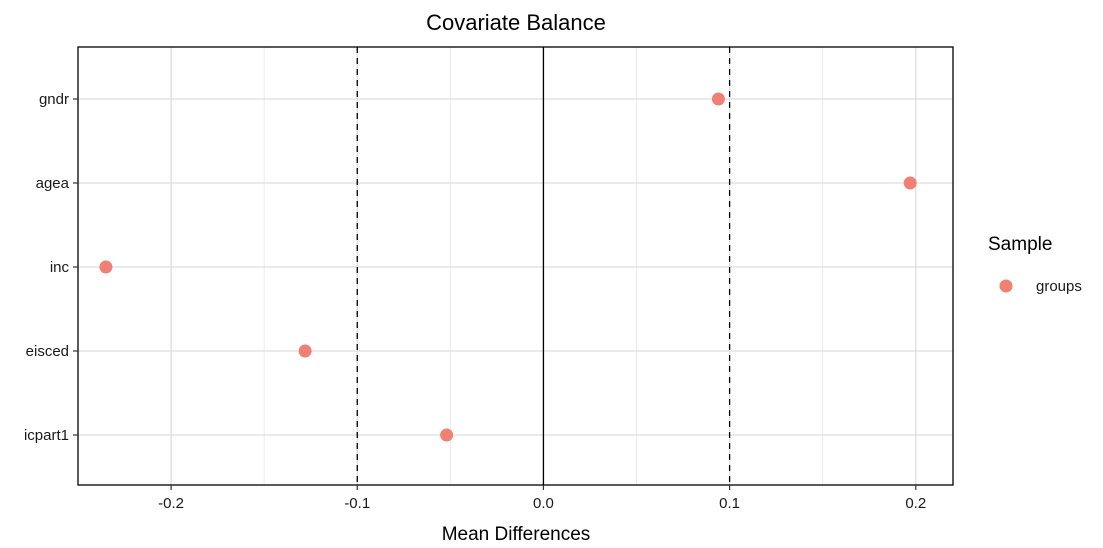 This screenshot has height=548, width=1103. Describe the element at coordinates (1059, 286) in the screenshot. I see `legend-label-groups: groups` at that location.